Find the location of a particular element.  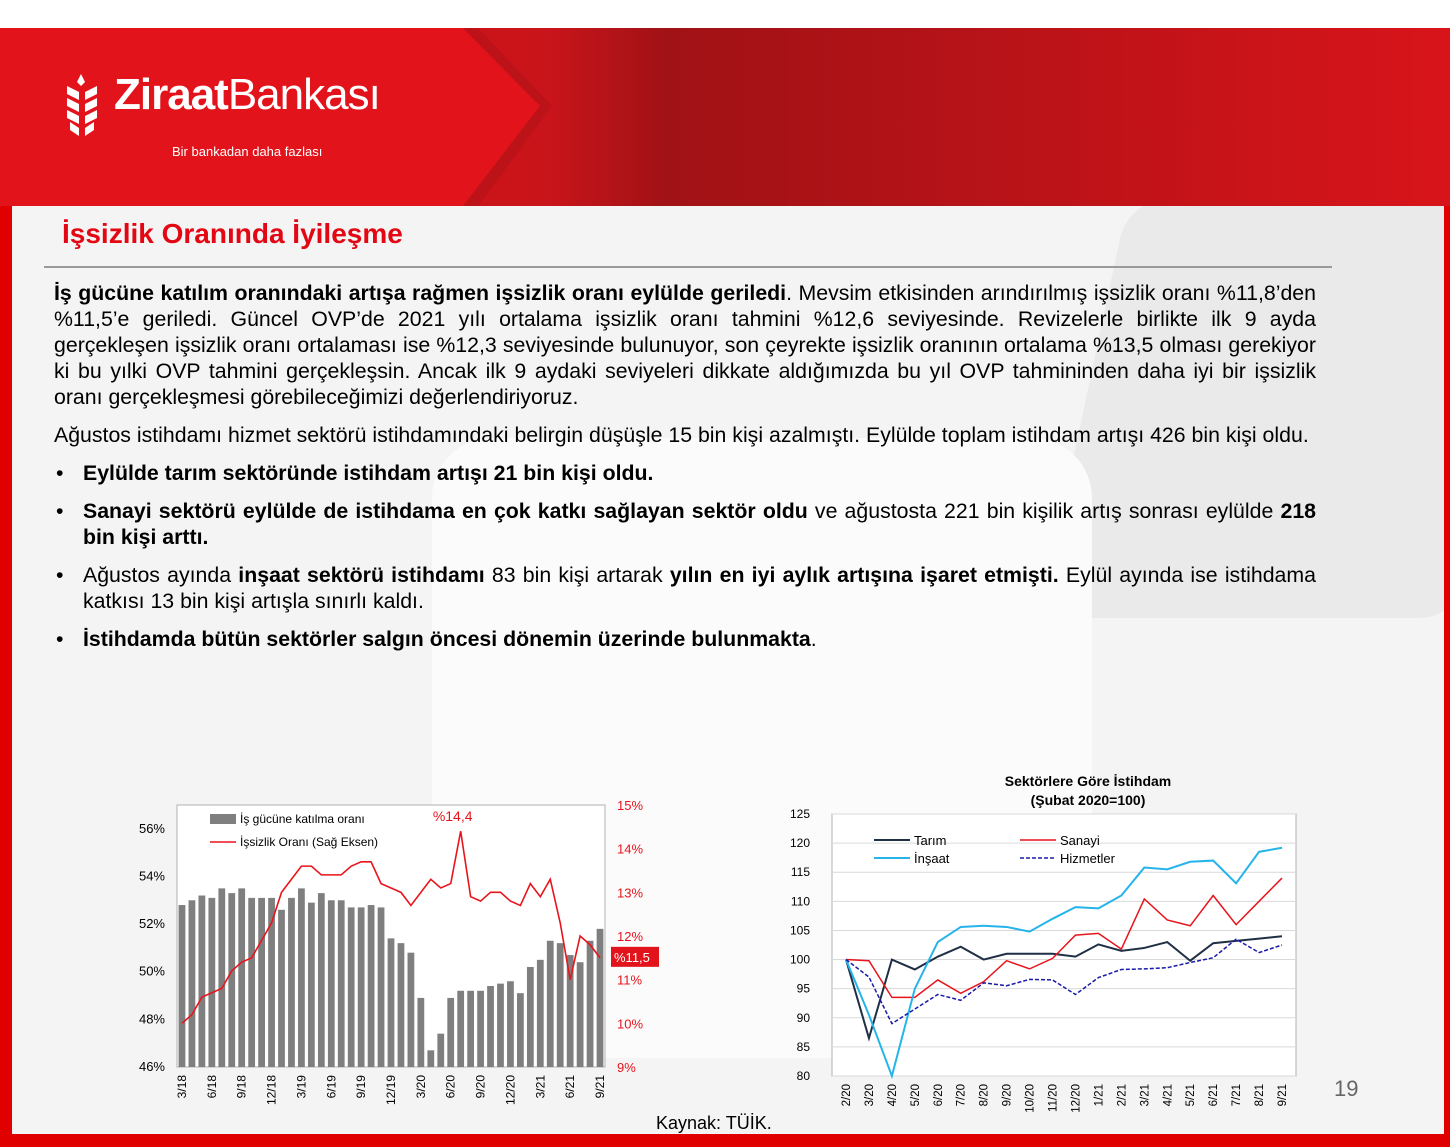

legend: Tarım Sanayi İnşaat Hizmetler is located at coordinates (995, 849).